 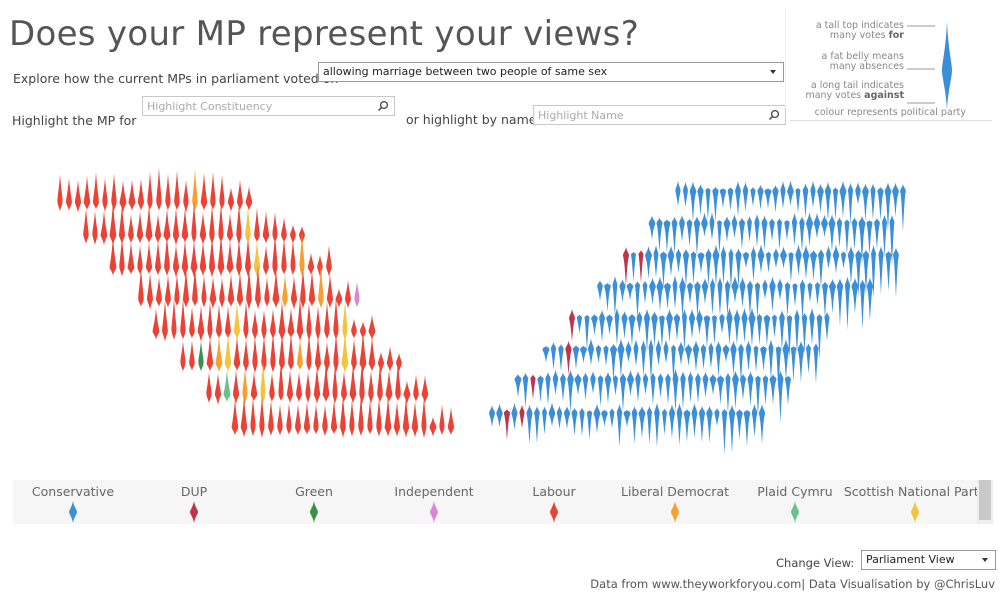 What do you see at coordinates (647, 115) in the screenshot?
I see `name-search-input` at bounding box center [647, 115].